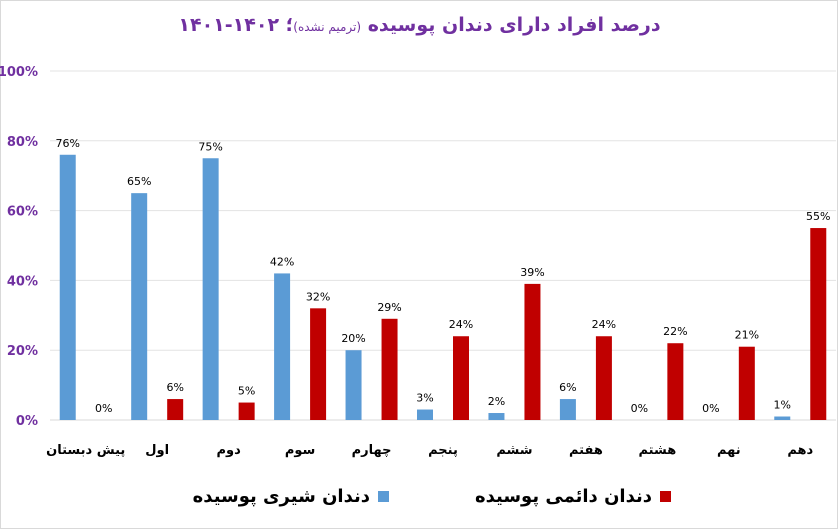 The image size is (839, 530). Describe the element at coordinates (85, 450) in the screenshot. I see `x-tick-label: پیش دبستان` at that location.